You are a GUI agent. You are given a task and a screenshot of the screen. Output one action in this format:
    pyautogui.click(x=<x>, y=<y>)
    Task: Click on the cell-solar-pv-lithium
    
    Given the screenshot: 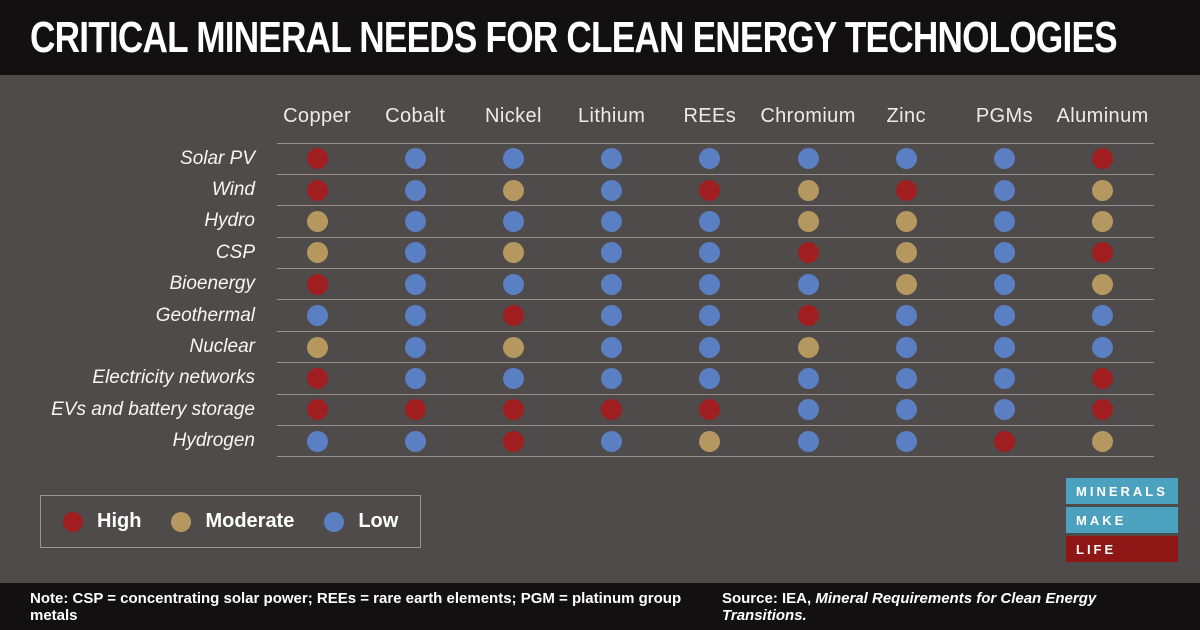 What is the action you would take?
    pyautogui.click(x=612, y=158)
    